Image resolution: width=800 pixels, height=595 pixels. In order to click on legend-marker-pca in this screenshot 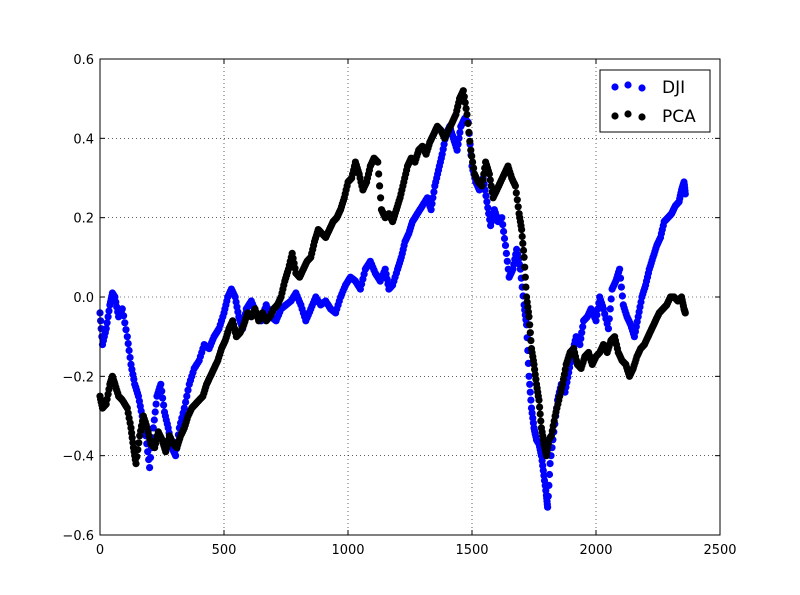, I will do `click(628, 115)`.